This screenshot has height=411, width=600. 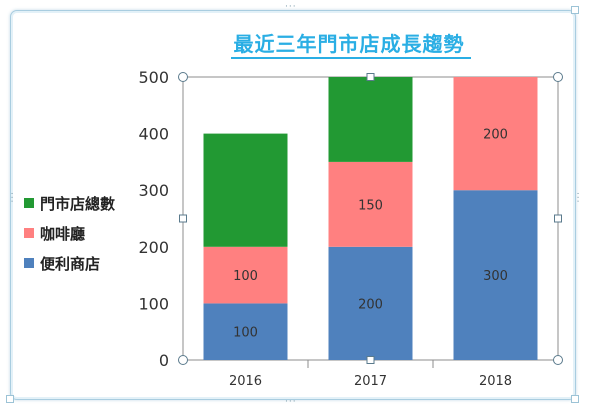 What do you see at coordinates (153, 134) in the screenshot?
I see `y-tick-label: 400` at bounding box center [153, 134].